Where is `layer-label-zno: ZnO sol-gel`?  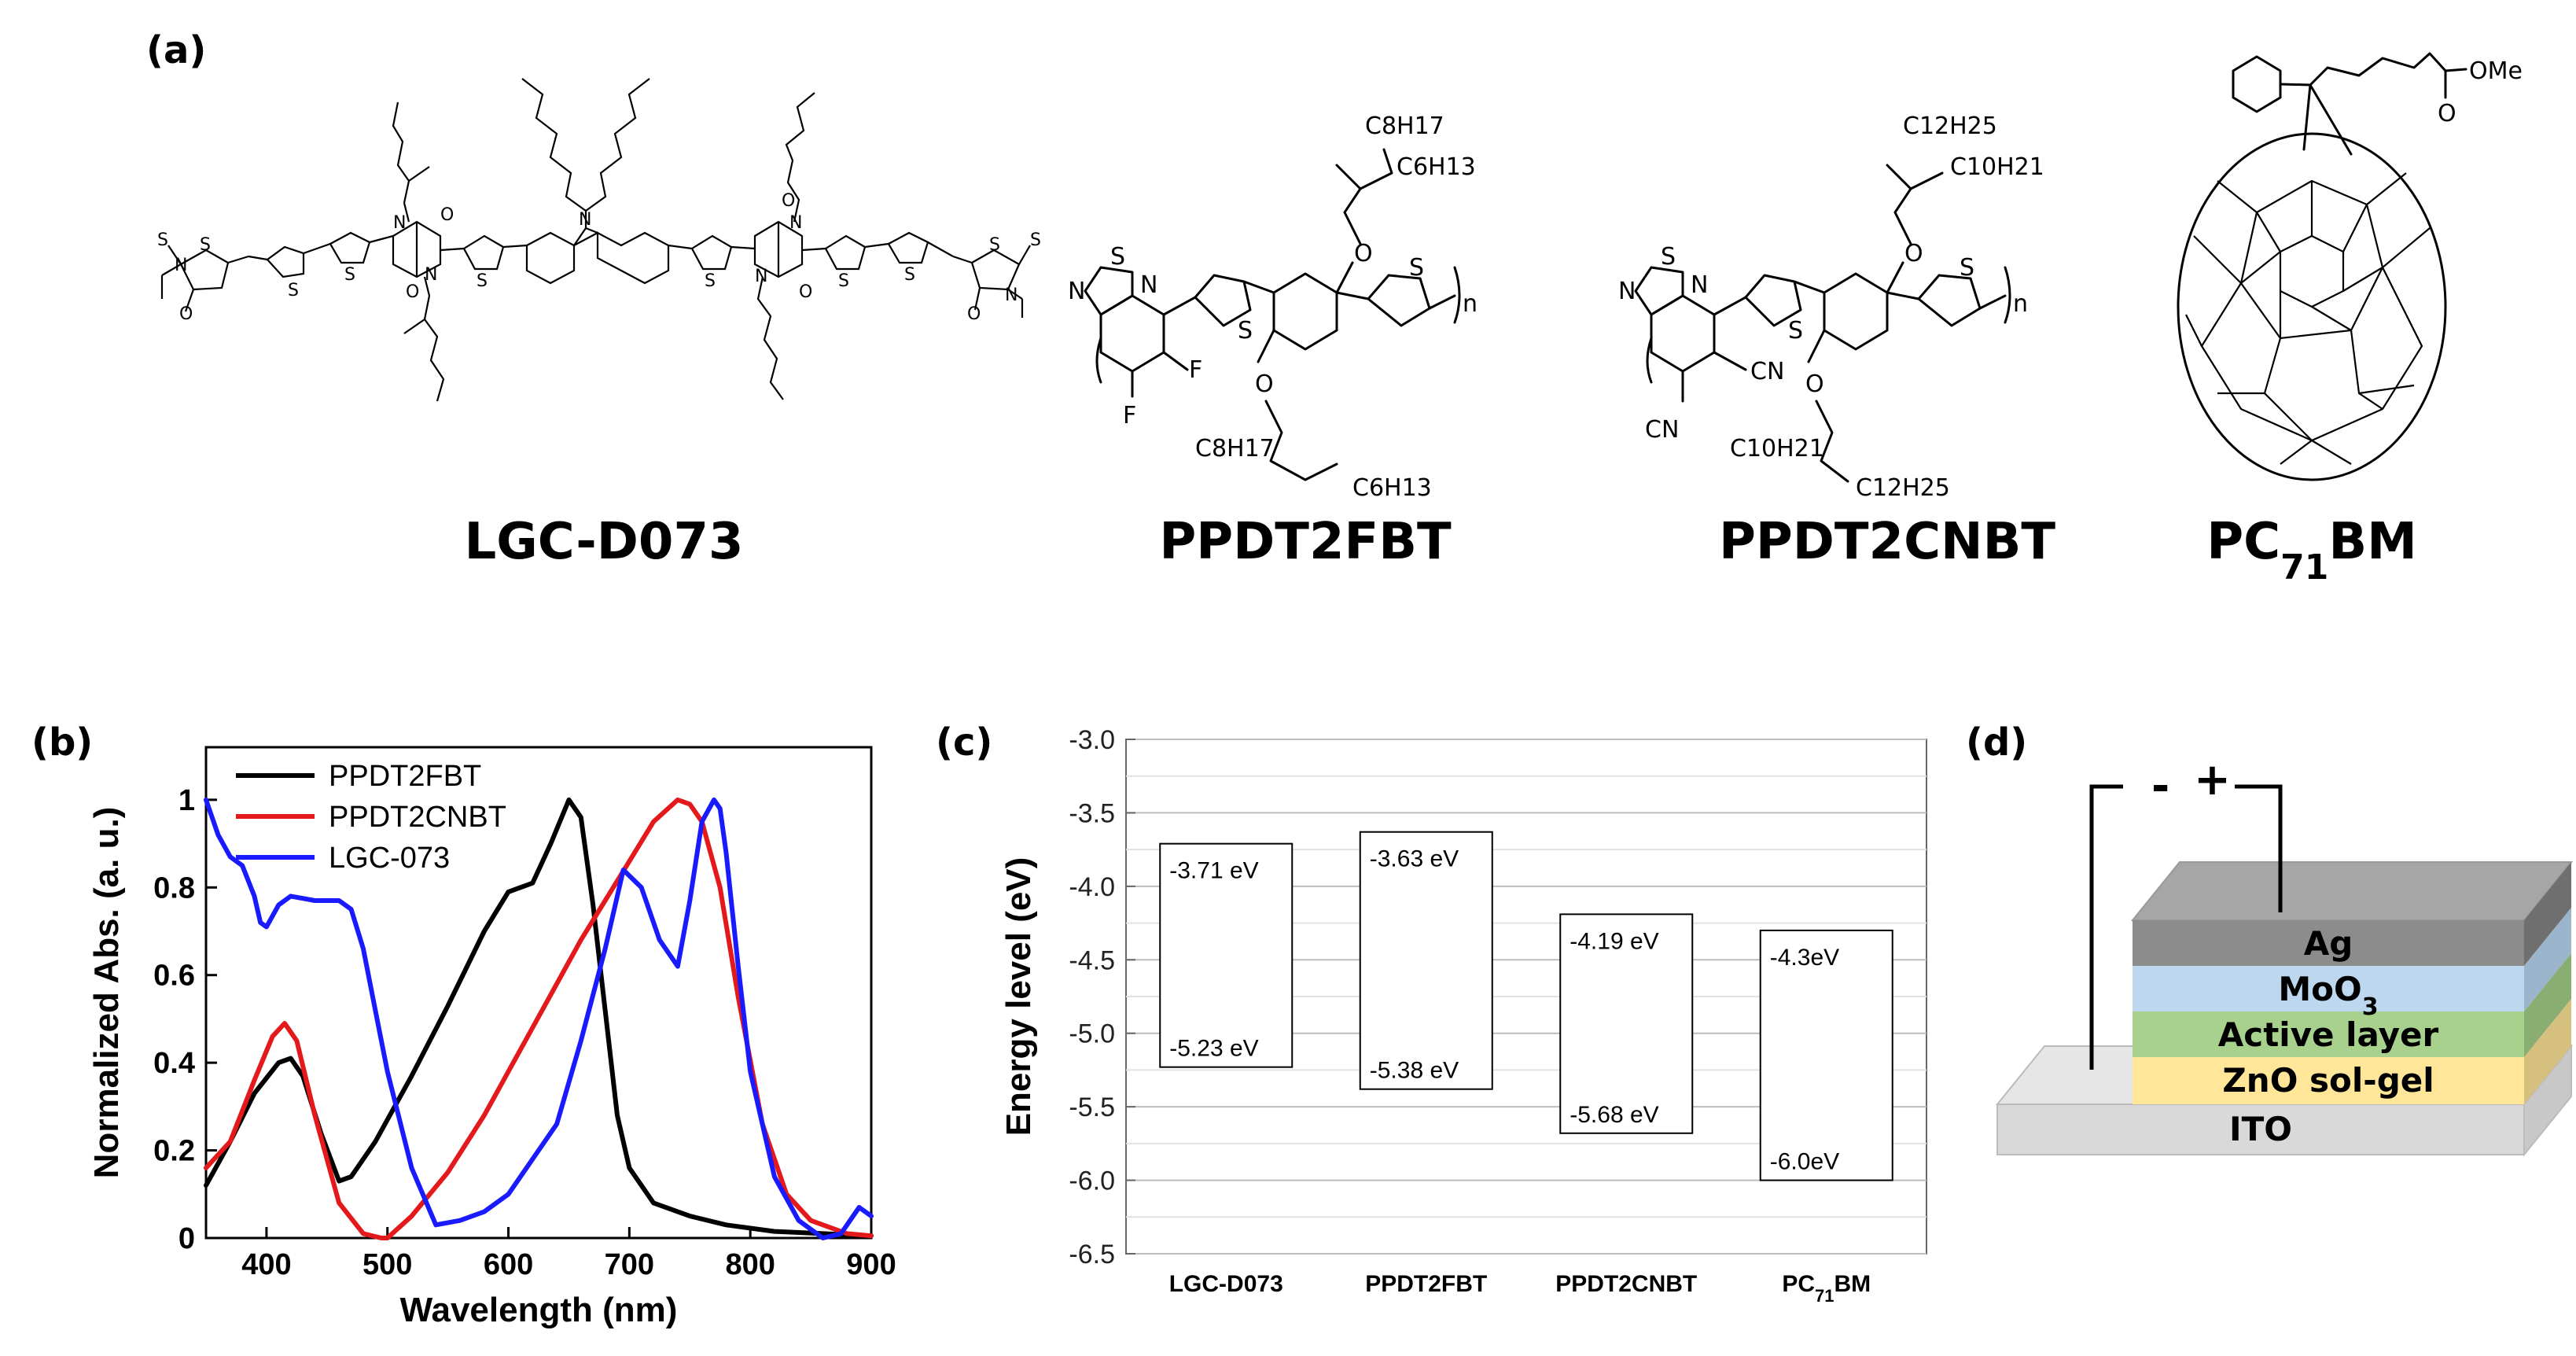 layer-label-zno: ZnO sol-gel is located at coordinates (2328, 1080).